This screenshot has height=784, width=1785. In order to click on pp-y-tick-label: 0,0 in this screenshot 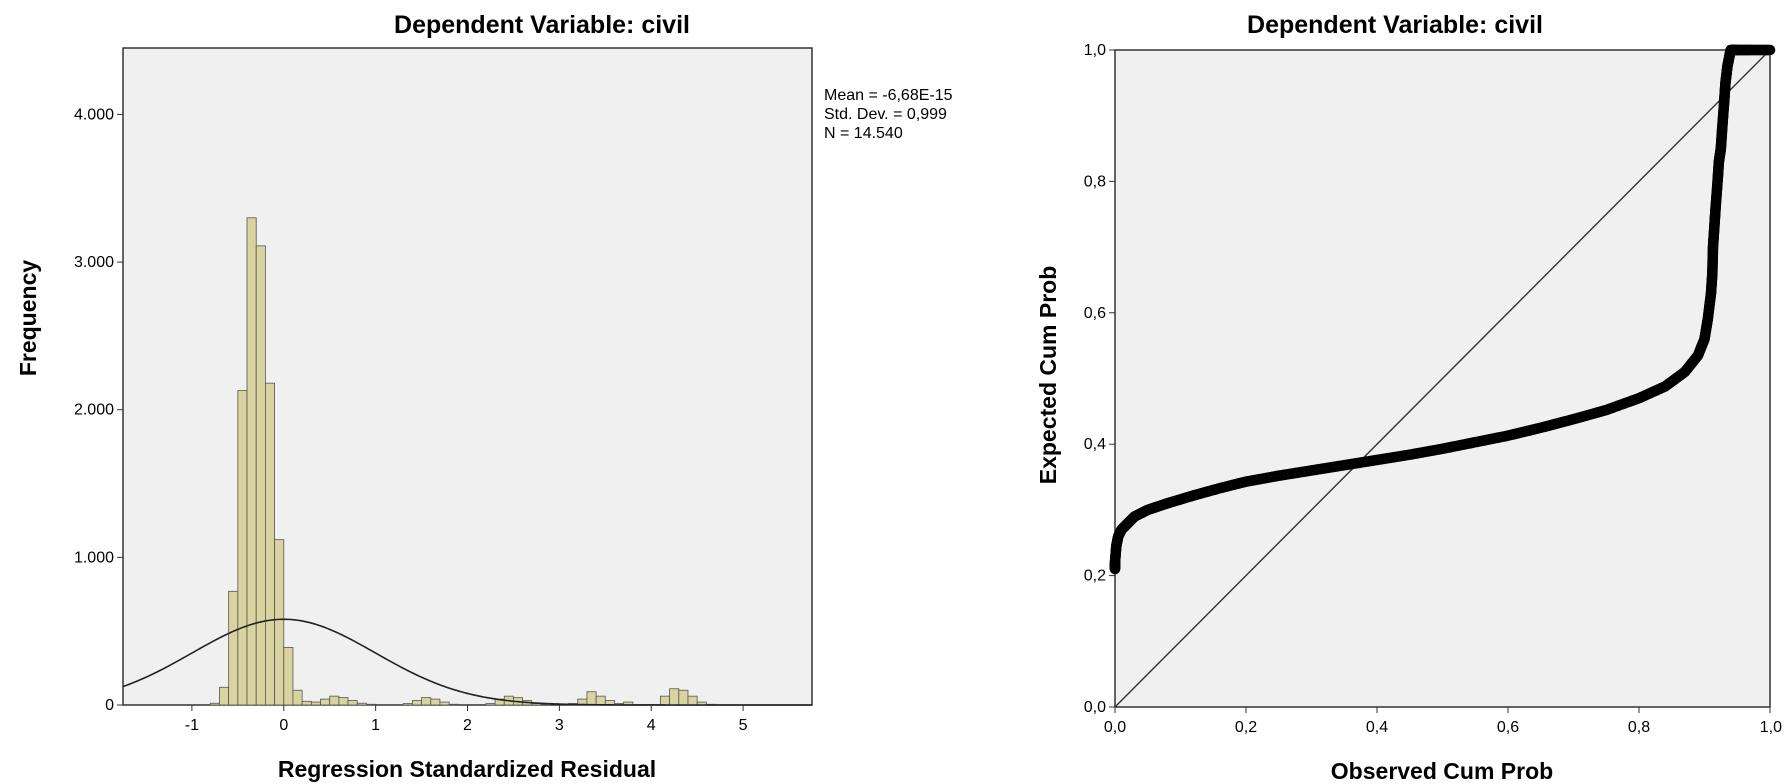, I will do `click(1095, 707)`.